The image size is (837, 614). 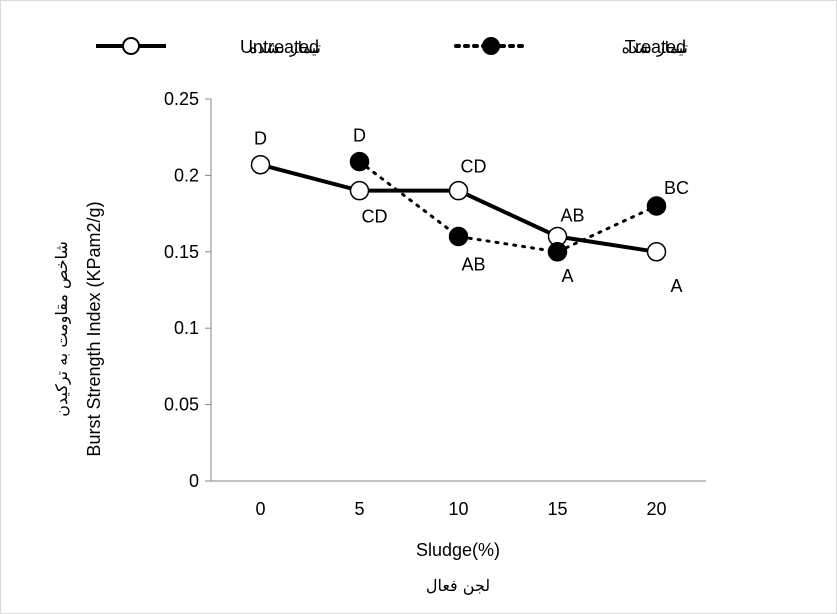 I want to click on legend-untreated-marker, so click(x=131, y=46).